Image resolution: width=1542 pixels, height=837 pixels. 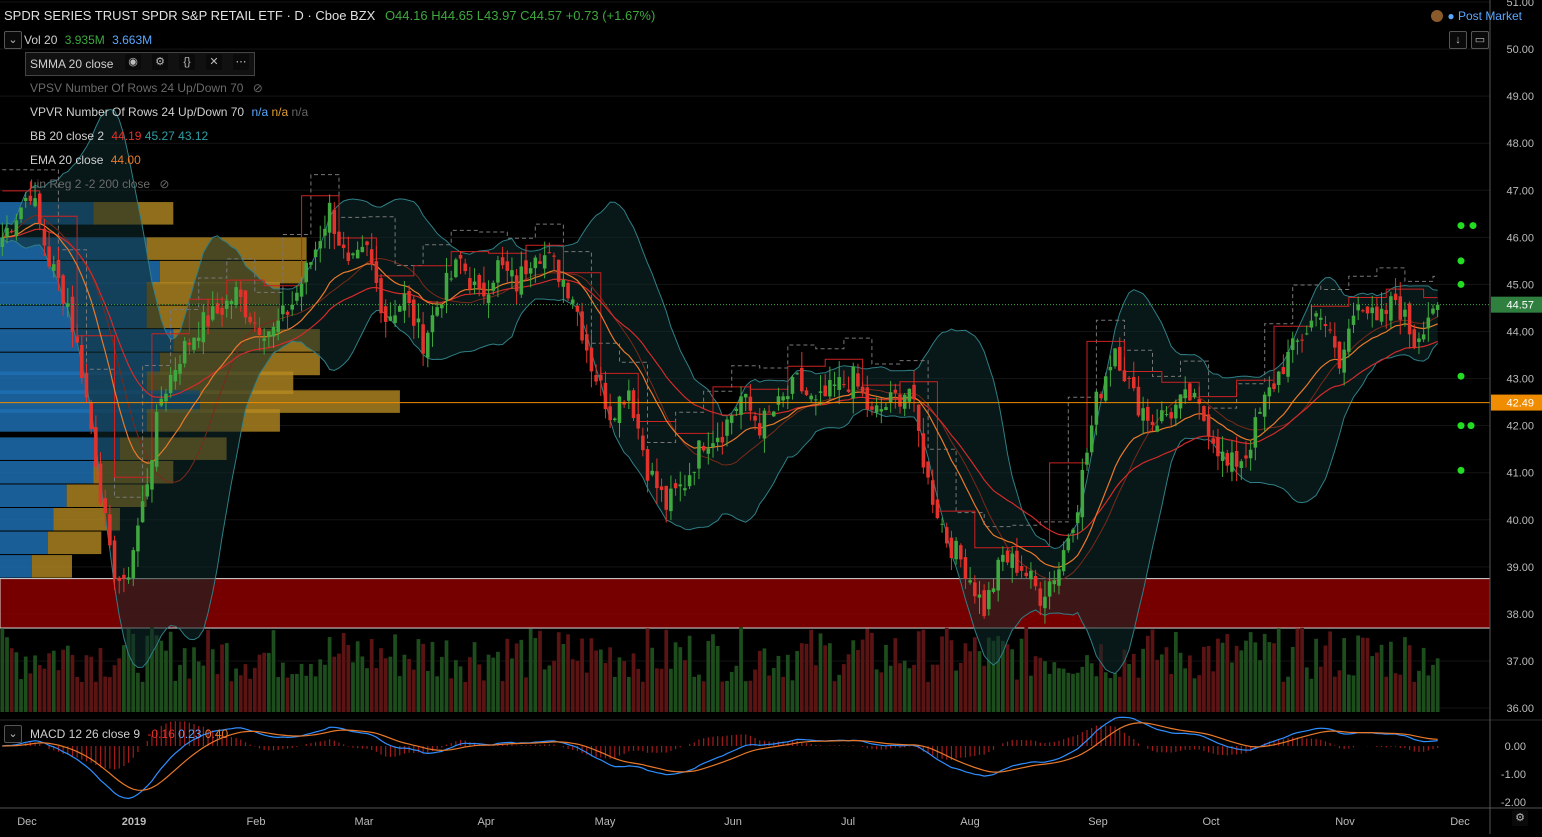 I want to click on macd-tick-label: 0.00, so click(x=1515, y=747).